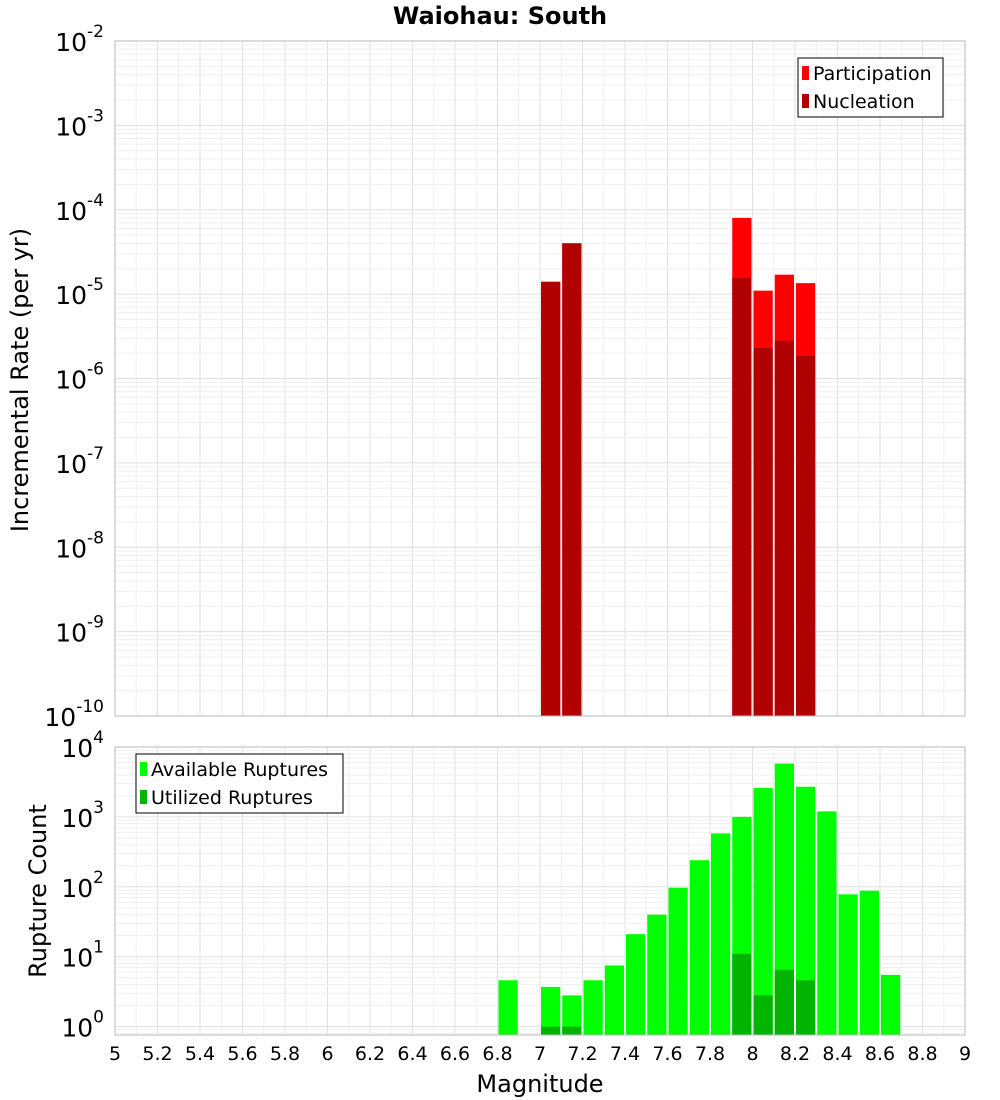 This screenshot has height=1100, width=1000. Describe the element at coordinates (79, 545) in the screenshot. I see `y-tick-label: 10⁻⁸` at that location.